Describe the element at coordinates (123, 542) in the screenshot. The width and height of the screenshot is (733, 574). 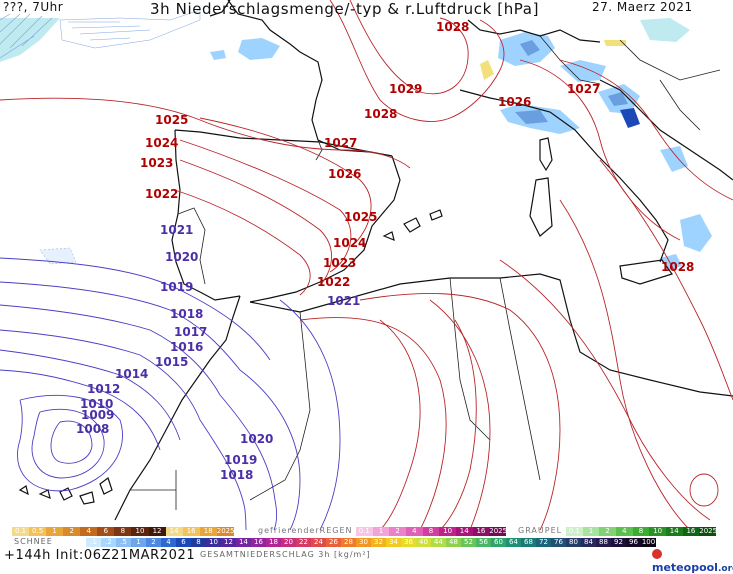
I see `legend-step: .5` at that location.